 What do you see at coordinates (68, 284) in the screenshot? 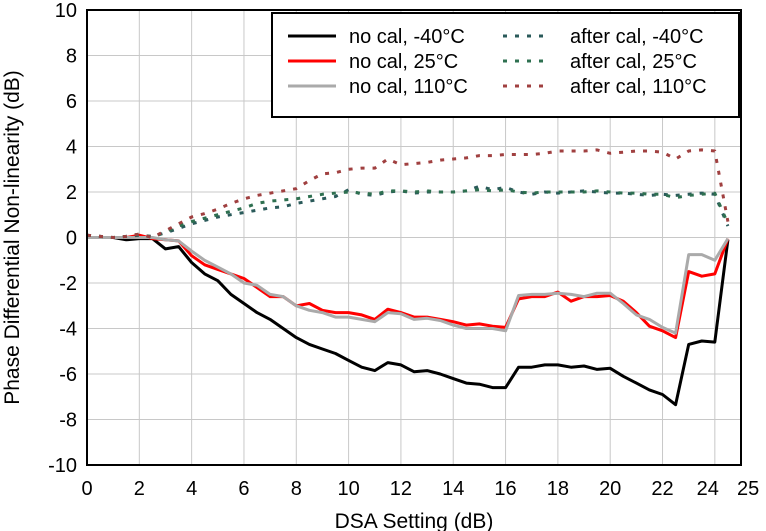
I see `y-tick-label: -2` at bounding box center [68, 284].